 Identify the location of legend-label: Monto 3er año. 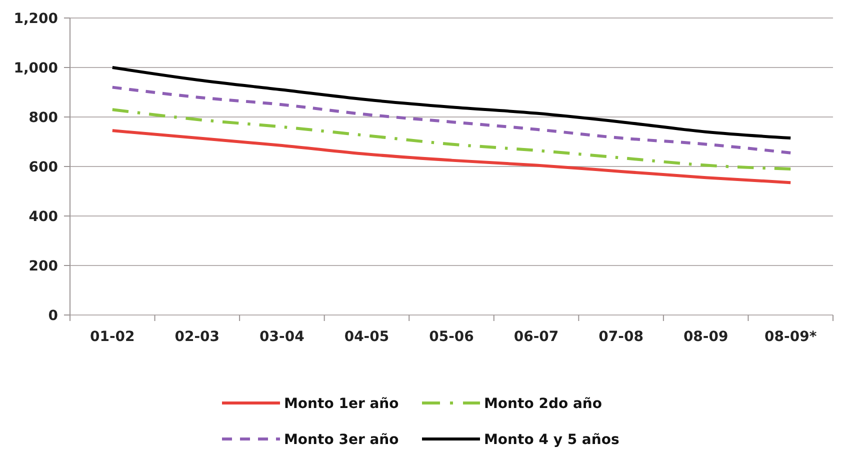
(342, 440).